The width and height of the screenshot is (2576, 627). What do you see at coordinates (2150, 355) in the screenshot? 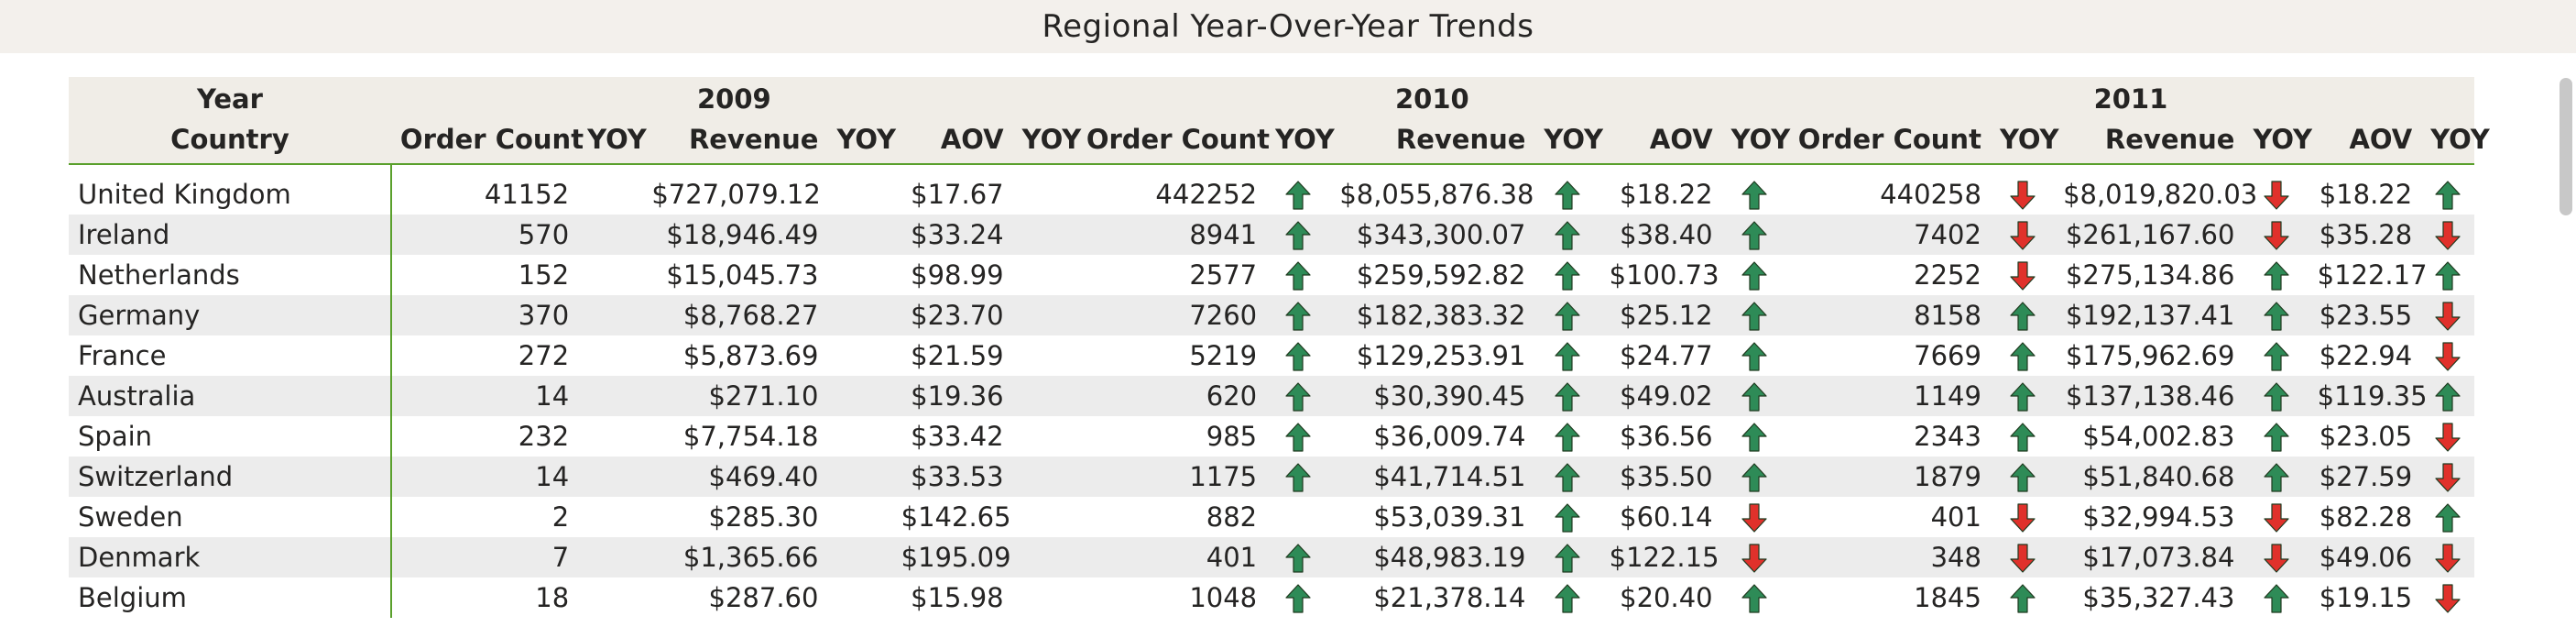
I see `cell-revenue: $175,962.69` at bounding box center [2150, 355].